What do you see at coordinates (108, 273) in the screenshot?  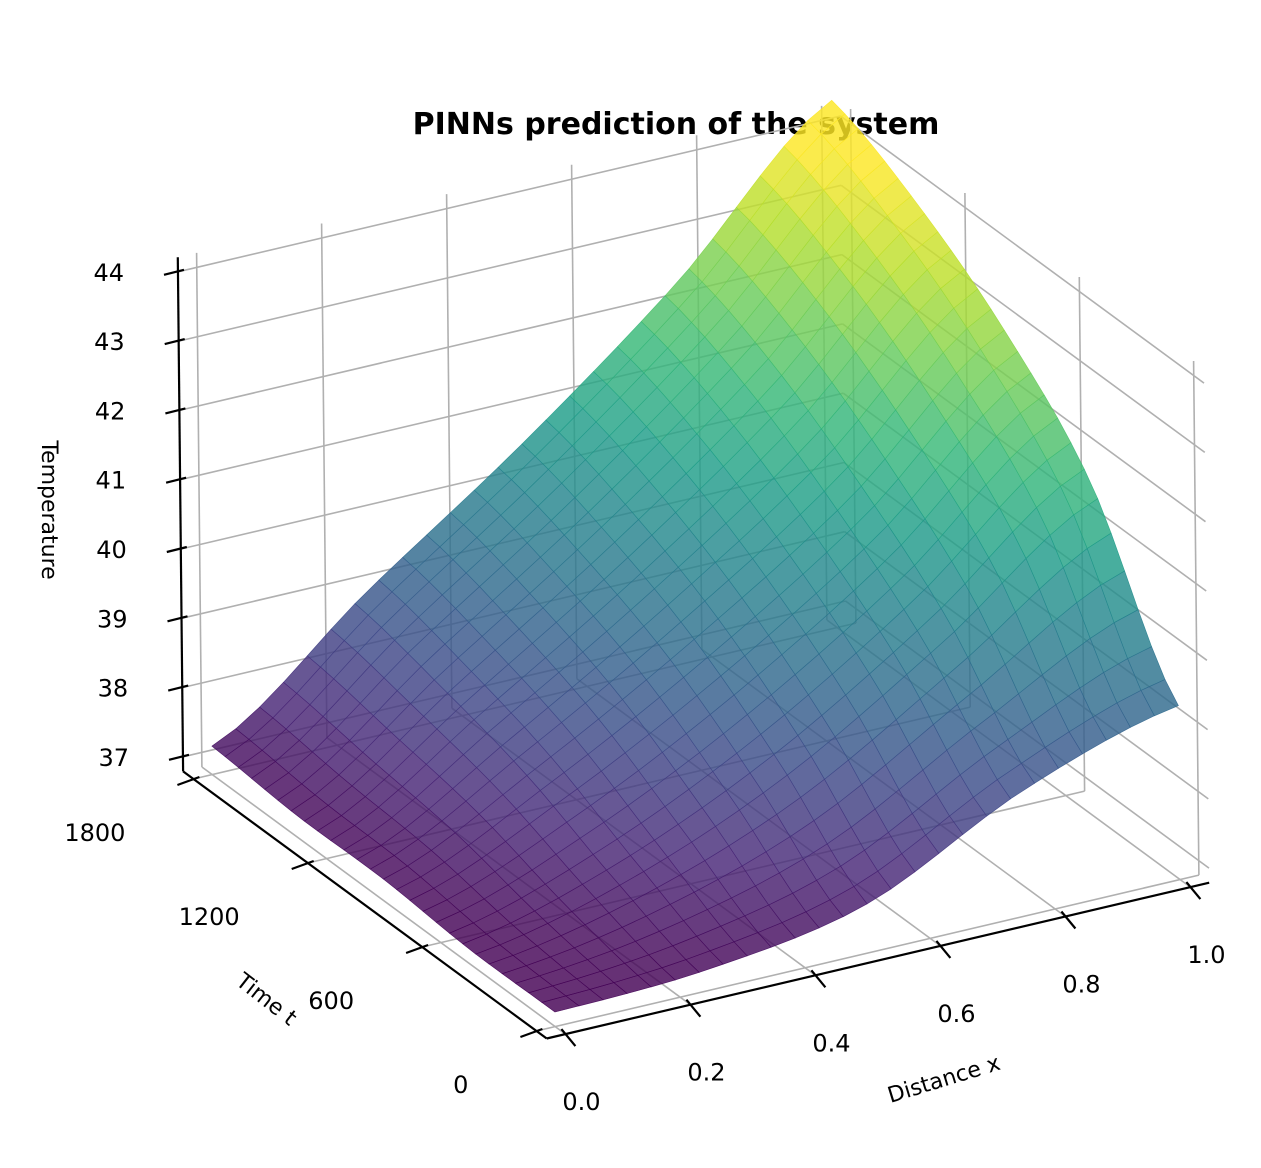 I see `z-tick-label: 44` at bounding box center [108, 273].